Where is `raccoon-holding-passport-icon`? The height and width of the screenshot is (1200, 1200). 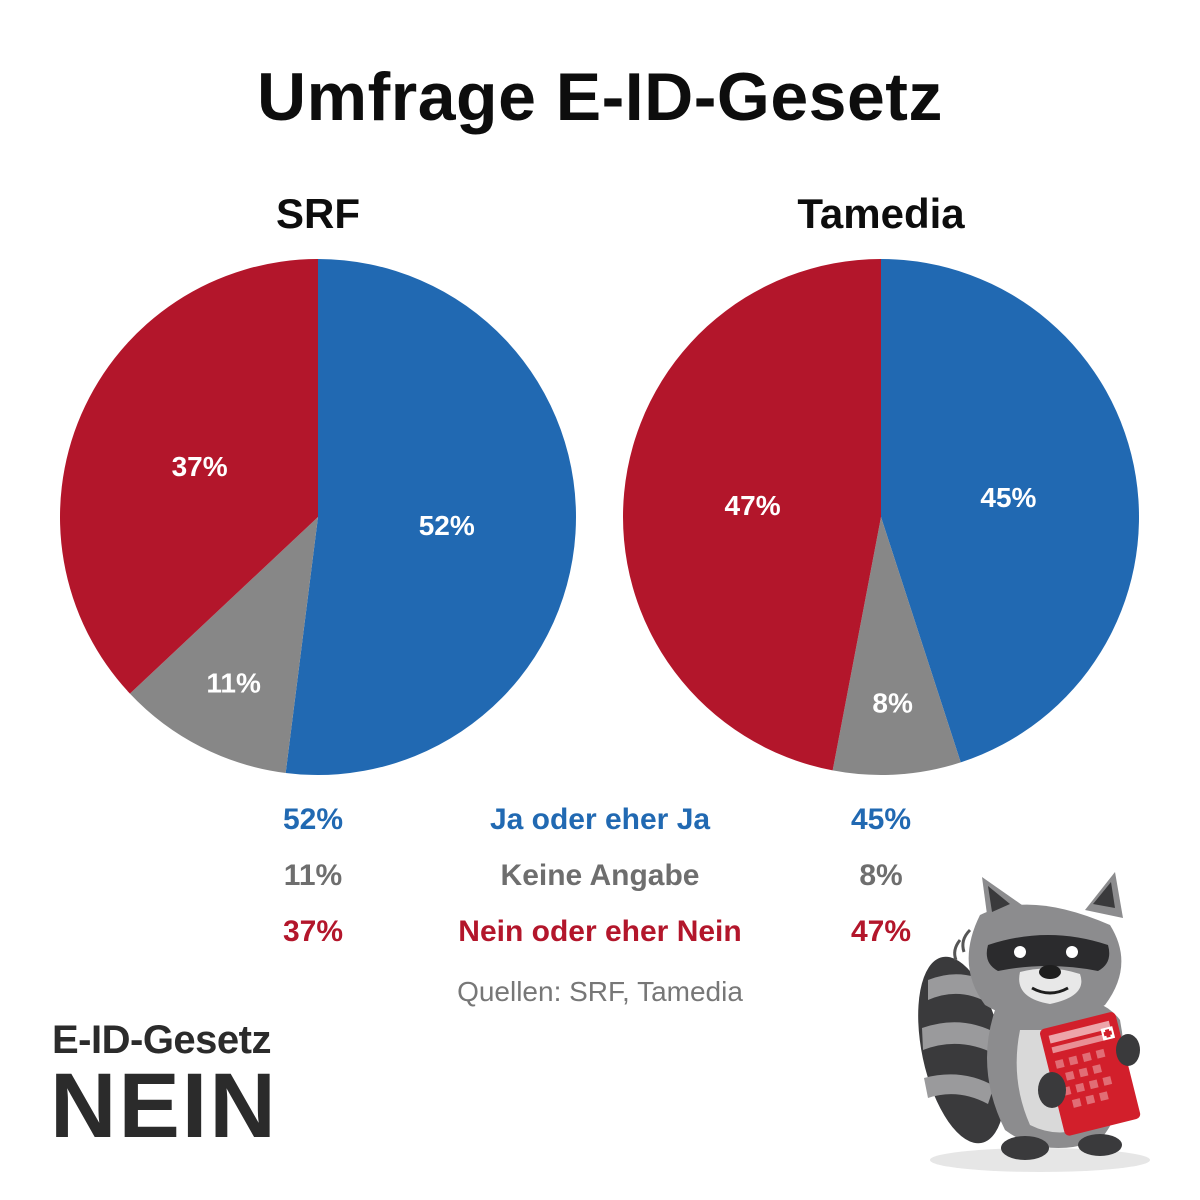 raccoon-holding-passport-icon is located at coordinates (1034, 1022).